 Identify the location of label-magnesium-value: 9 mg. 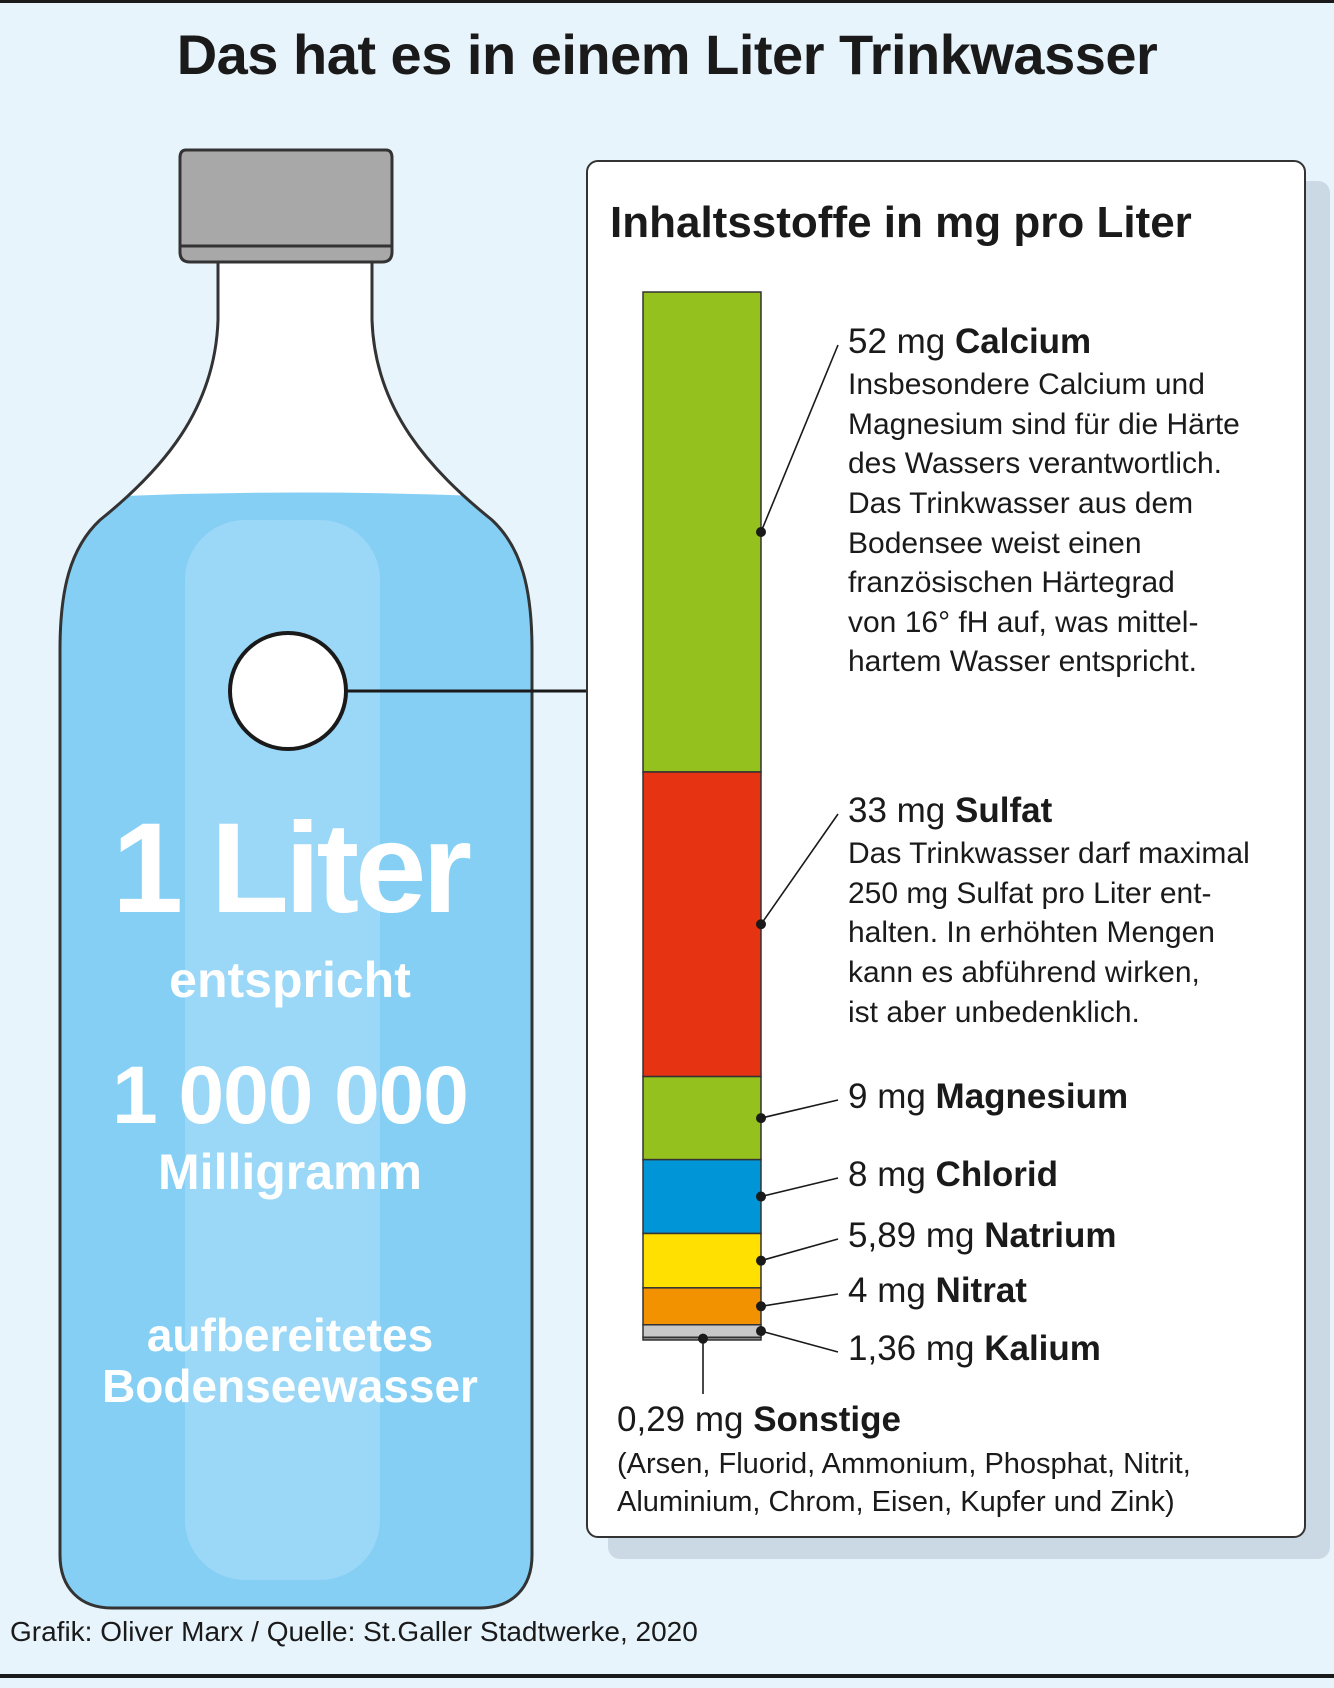
(887, 1096).